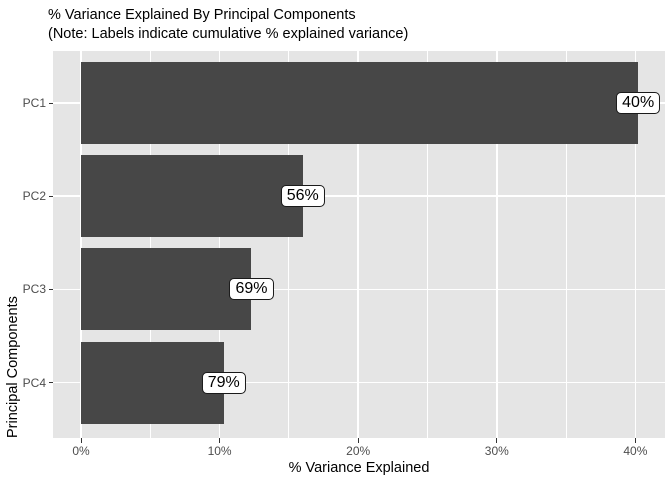  I want to click on x-axis-title: % Variance Explained, so click(359, 468).